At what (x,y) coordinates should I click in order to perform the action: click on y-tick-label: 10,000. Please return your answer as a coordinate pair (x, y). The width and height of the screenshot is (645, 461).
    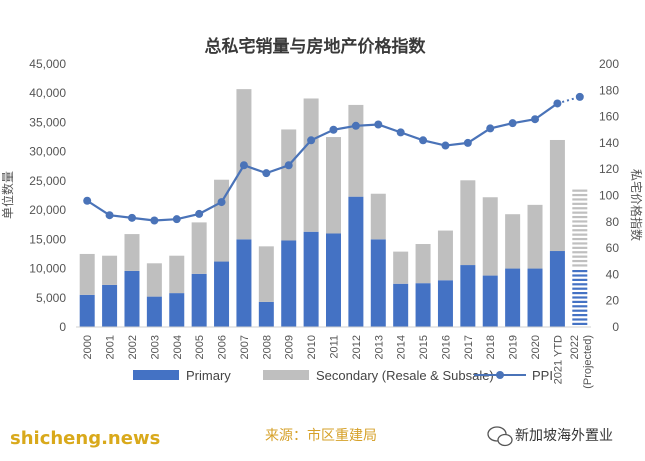
    Looking at the image, I should click on (47, 269).